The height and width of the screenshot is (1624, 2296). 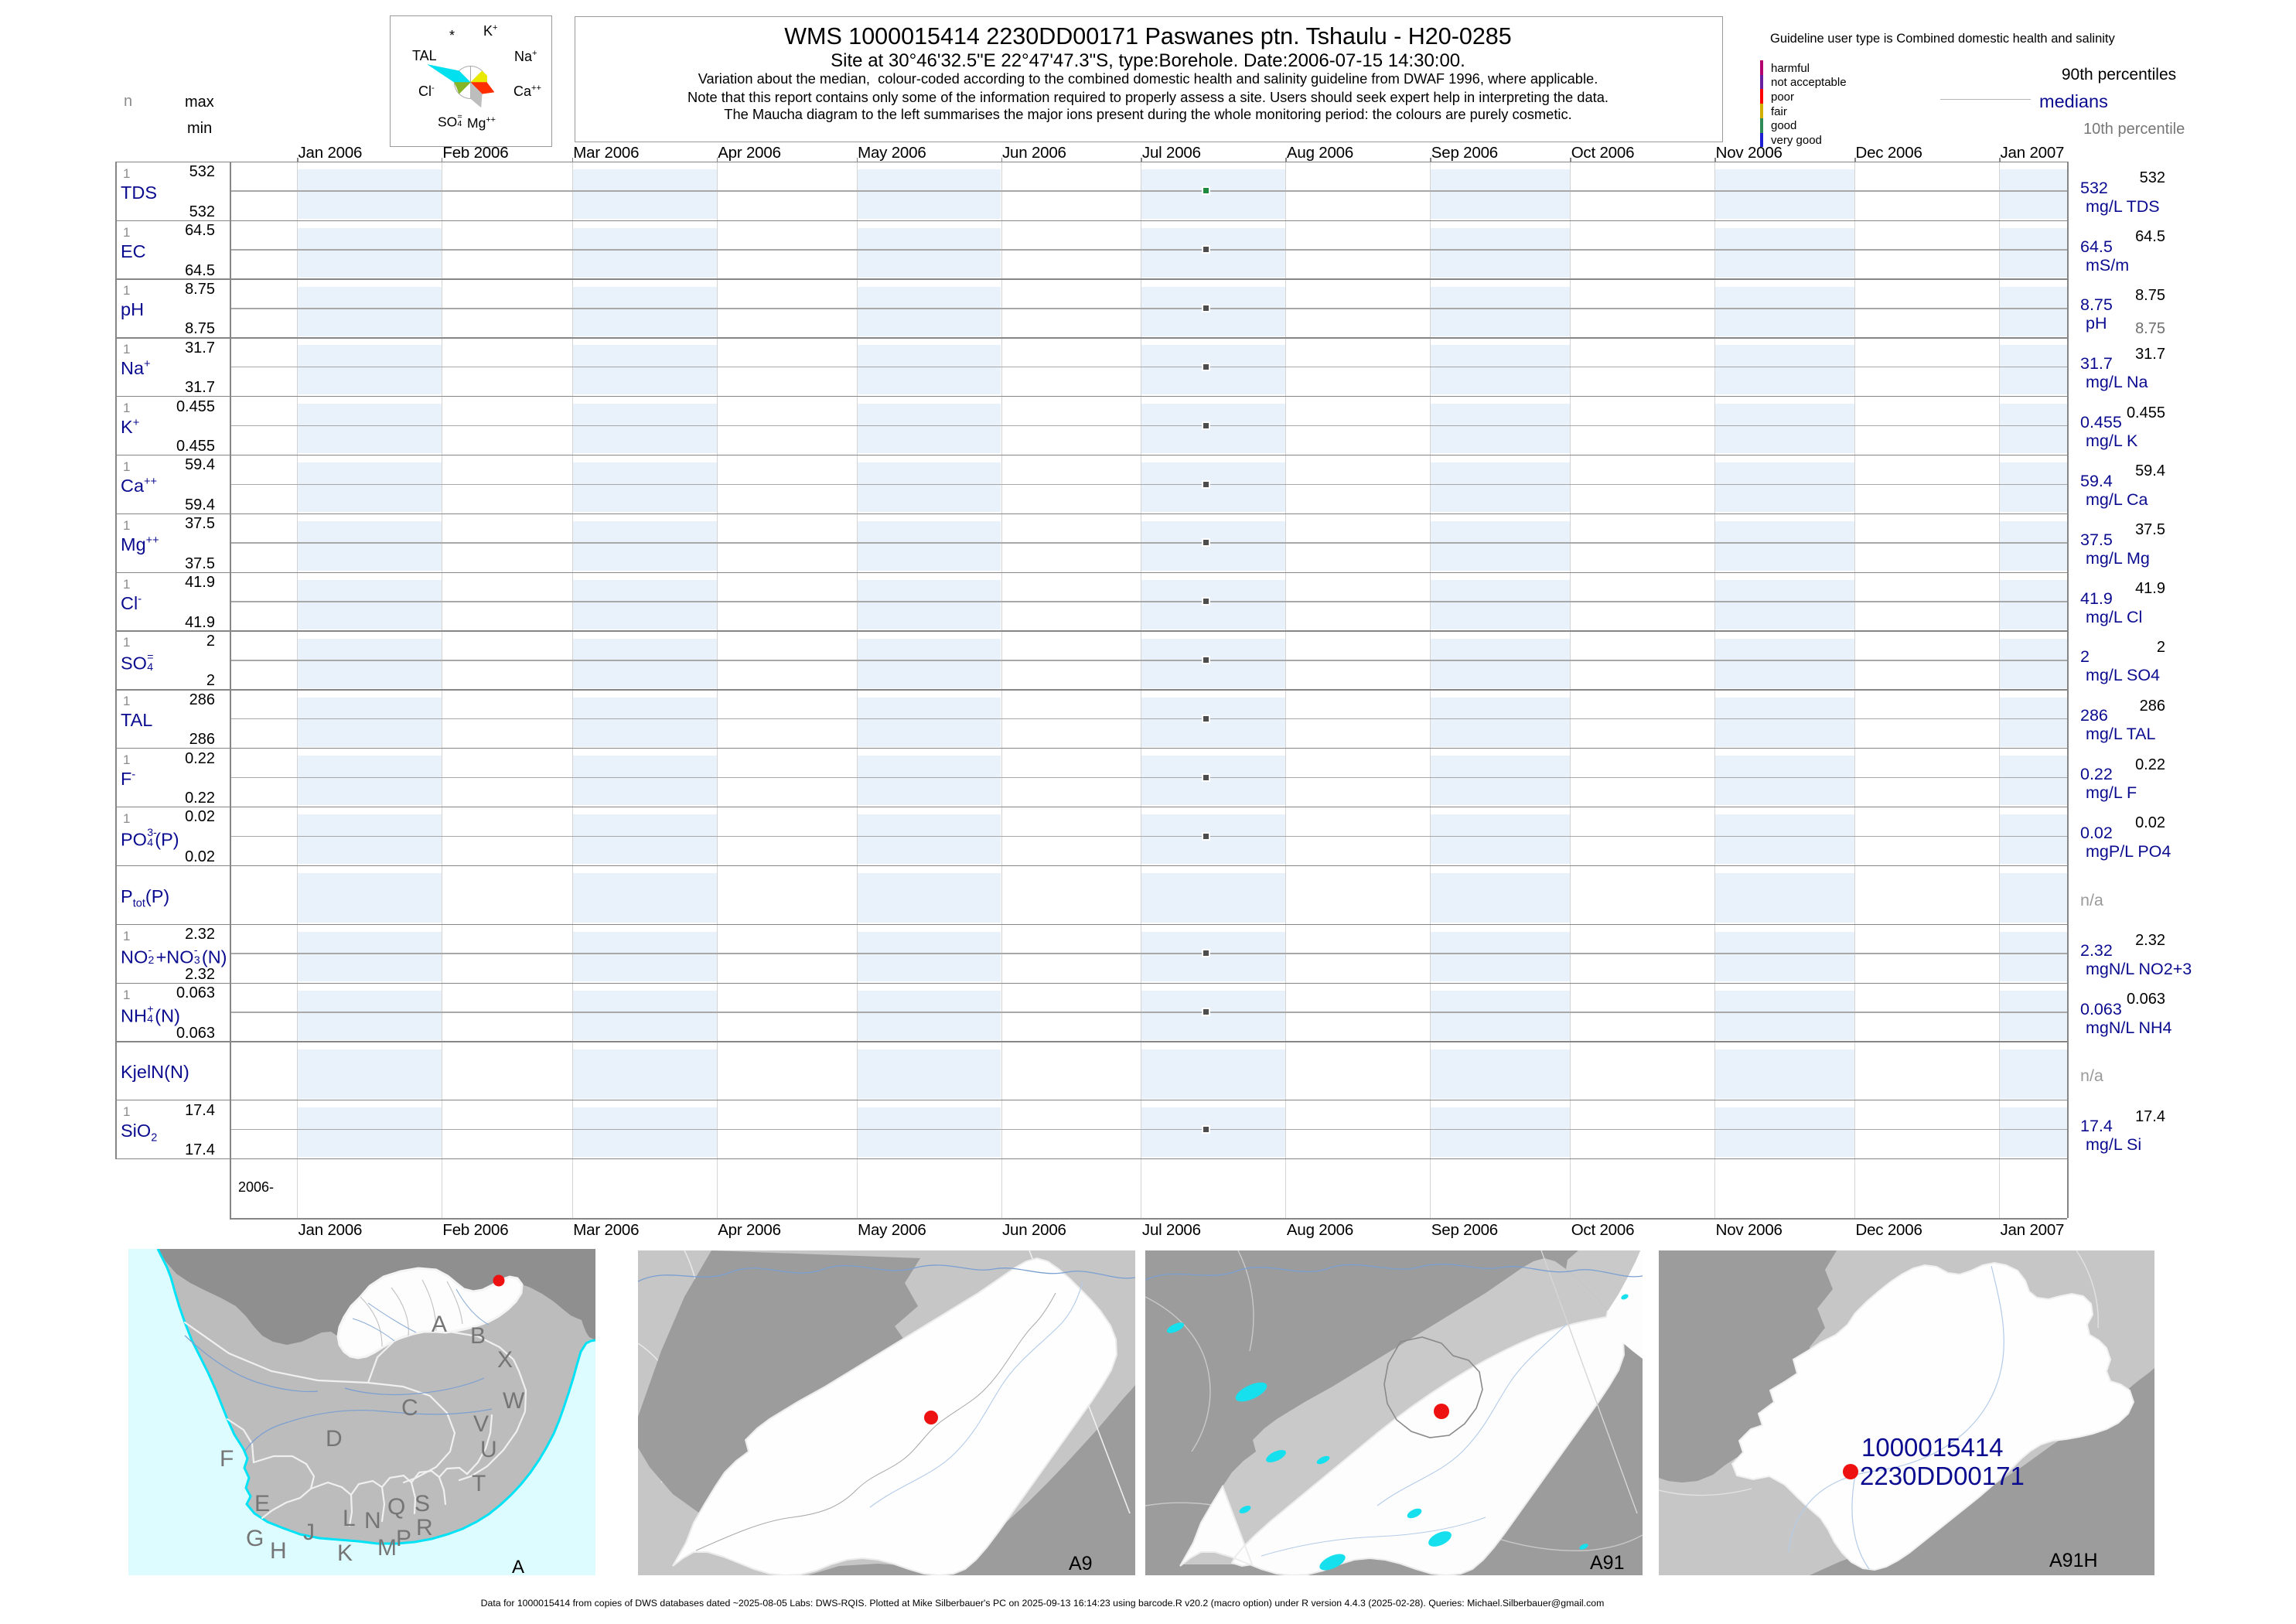 I want to click on svg-text: B, so click(x=478, y=1336).